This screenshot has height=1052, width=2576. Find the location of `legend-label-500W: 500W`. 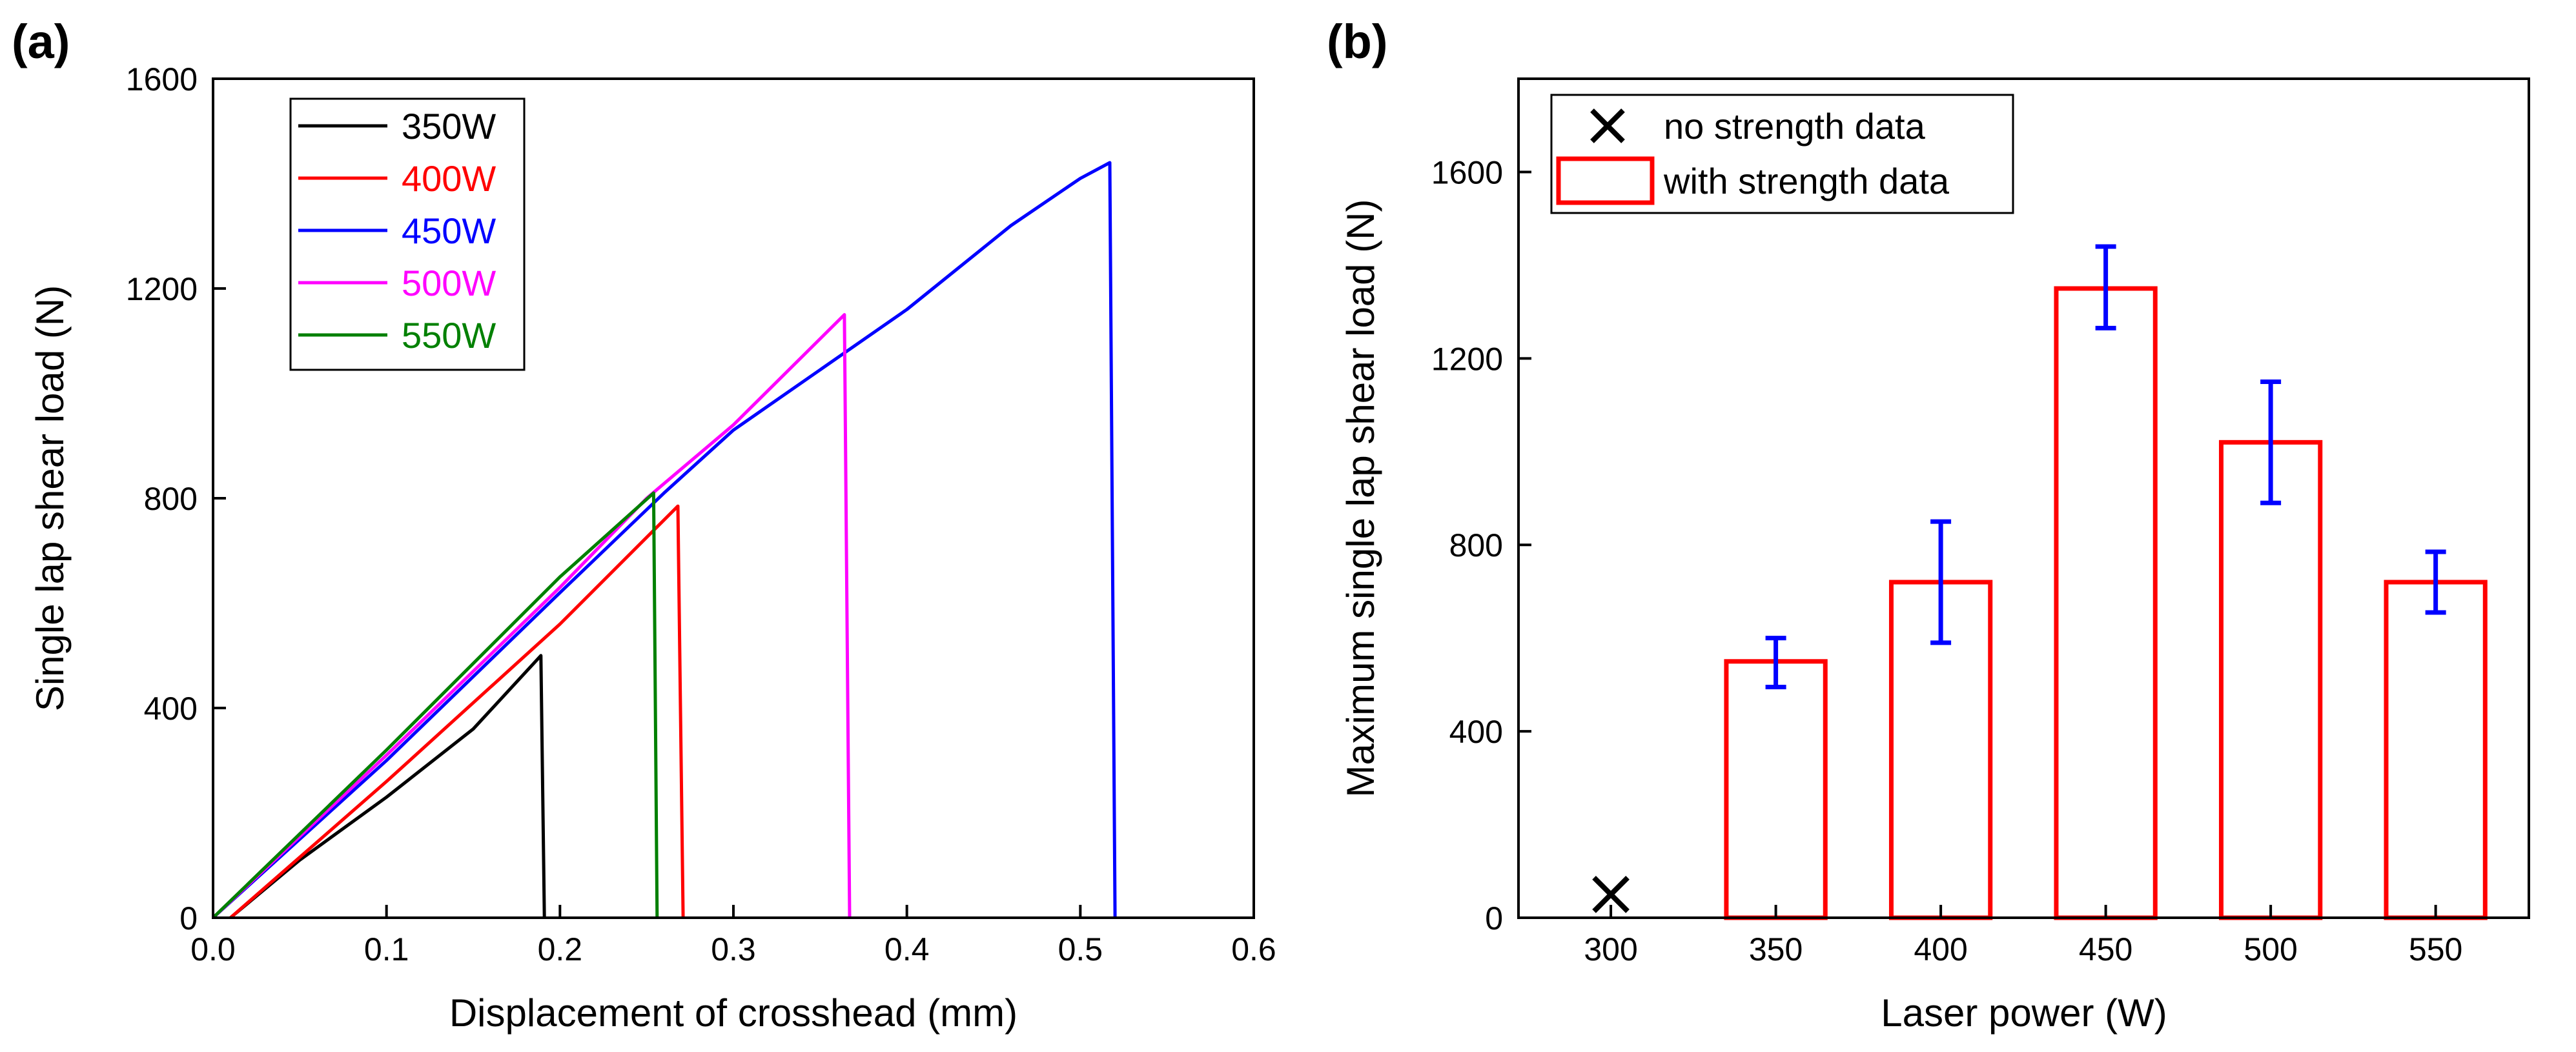

legend-label-500W: 500W is located at coordinates (449, 283).